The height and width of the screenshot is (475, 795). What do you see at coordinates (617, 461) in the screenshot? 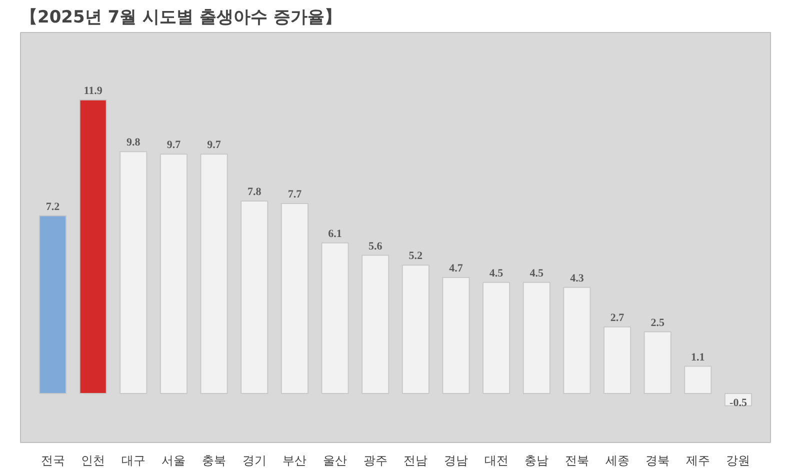
I see `x-tick-label: 세종` at bounding box center [617, 461].